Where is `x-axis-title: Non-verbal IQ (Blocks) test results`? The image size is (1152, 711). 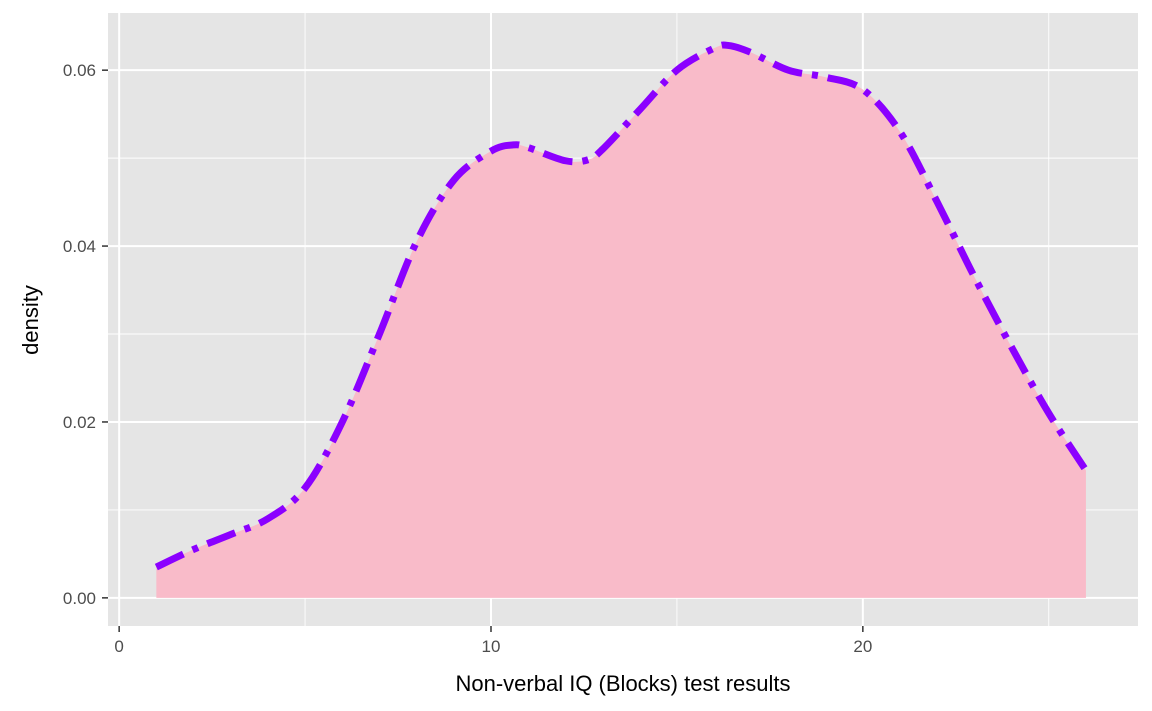 x-axis-title: Non-verbal IQ (Blocks) test results is located at coordinates (623, 683).